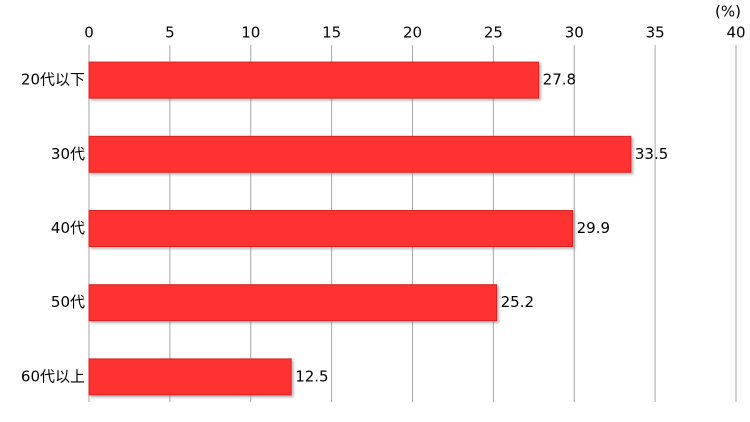  I want to click on y-tick-label: 50代, so click(68, 302).